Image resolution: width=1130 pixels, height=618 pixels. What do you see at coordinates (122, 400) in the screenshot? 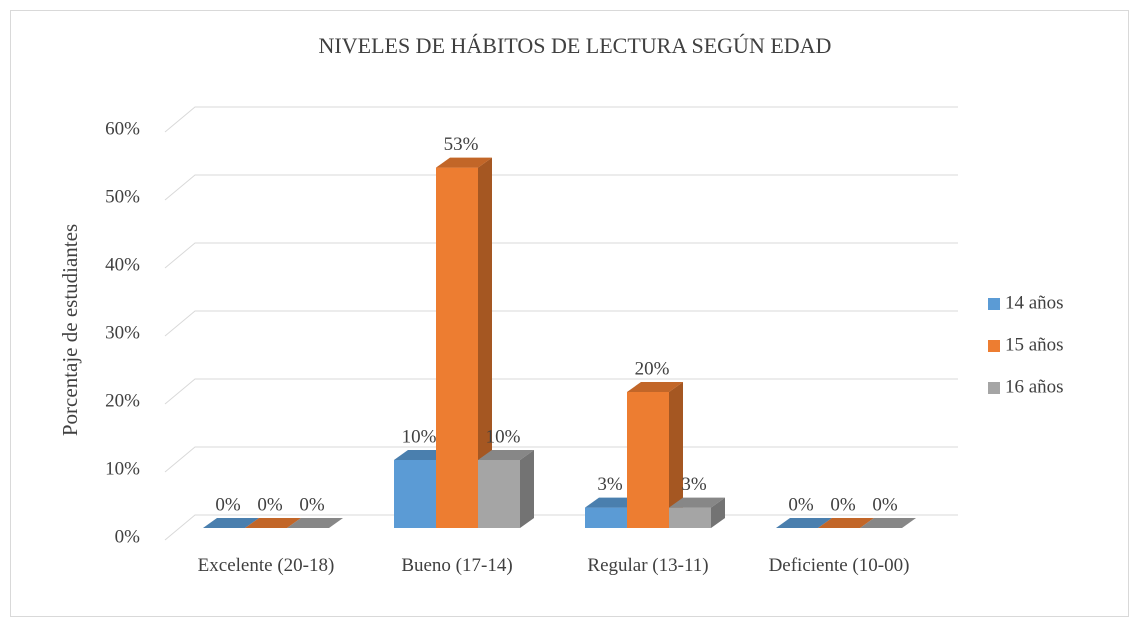
I see `y-tick-label: 20%` at bounding box center [122, 400].